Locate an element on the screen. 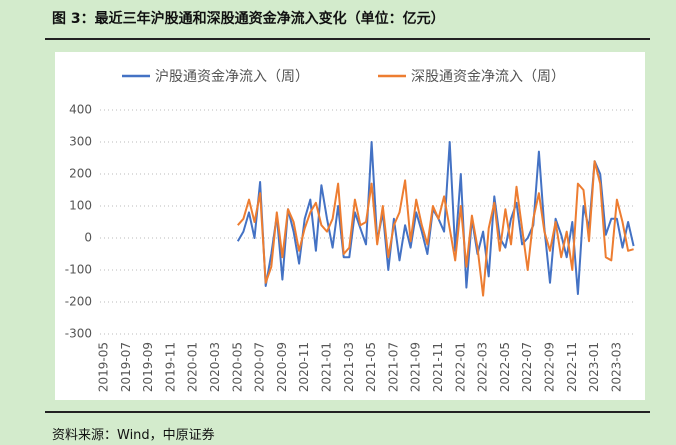 The image size is (676, 445). x-tick-label: 2021-05 is located at coordinates (371, 367).